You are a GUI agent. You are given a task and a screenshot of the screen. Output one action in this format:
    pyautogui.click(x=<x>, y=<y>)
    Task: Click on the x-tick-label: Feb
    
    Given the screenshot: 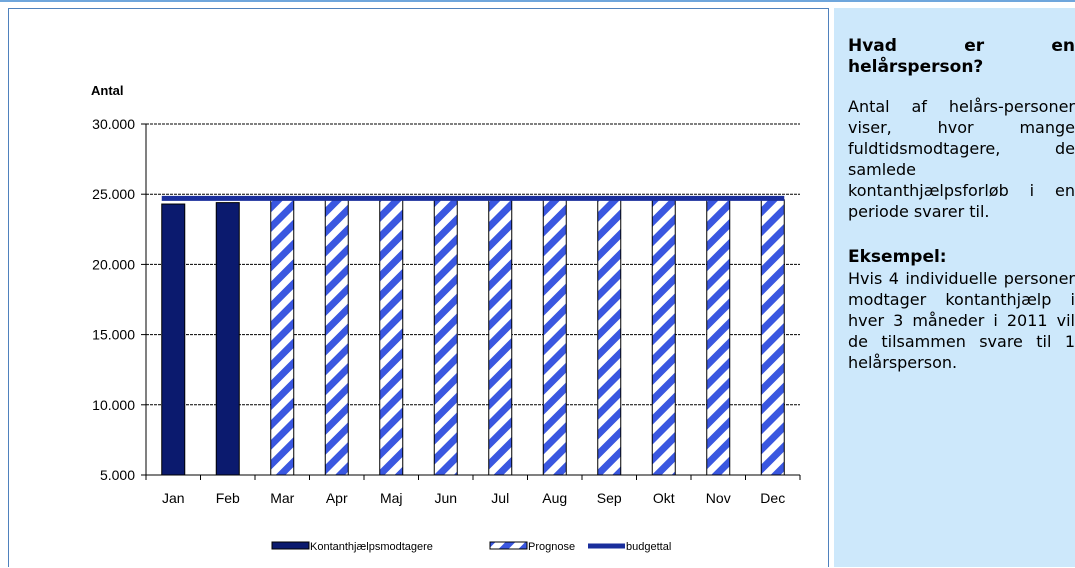 What is the action you would take?
    pyautogui.click(x=228, y=498)
    